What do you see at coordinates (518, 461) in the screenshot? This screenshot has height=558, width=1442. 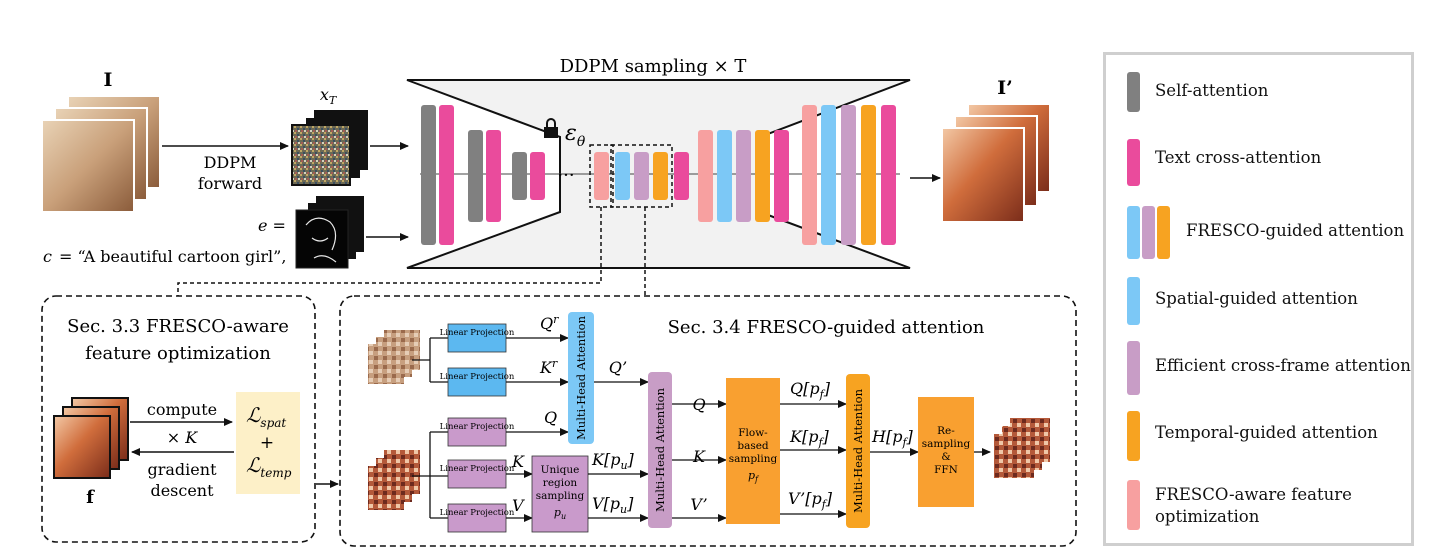 I see `k-label: K` at bounding box center [518, 461].